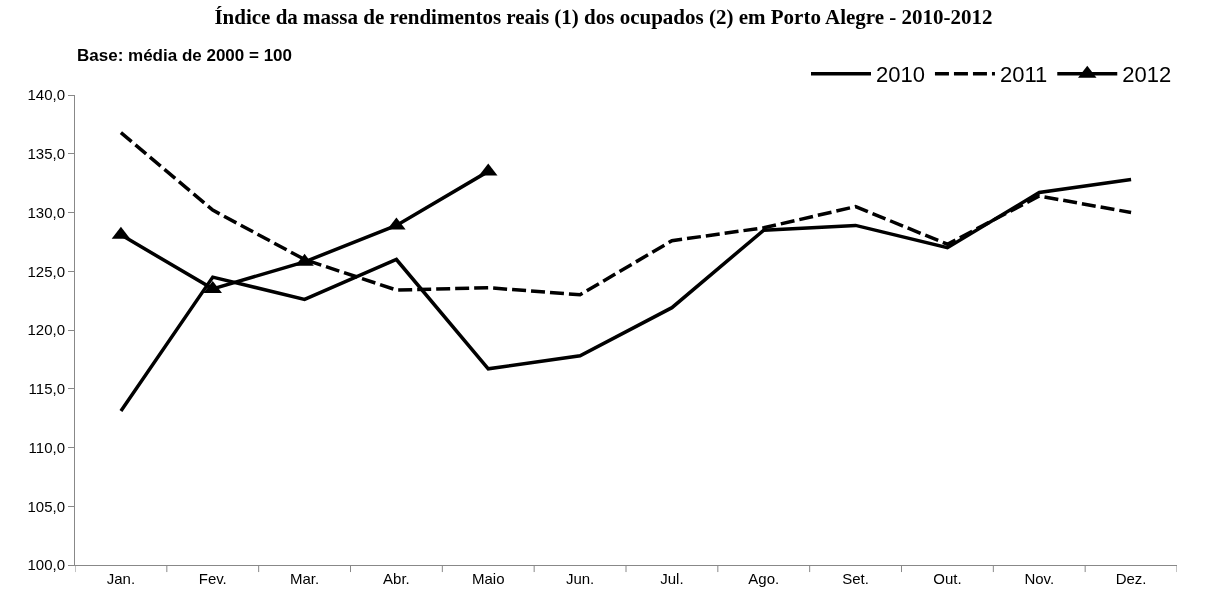 Image resolution: width=1207 pixels, height=610 pixels. Describe the element at coordinates (304, 578) in the screenshot. I see `x-tick-label: Mar.` at that location.